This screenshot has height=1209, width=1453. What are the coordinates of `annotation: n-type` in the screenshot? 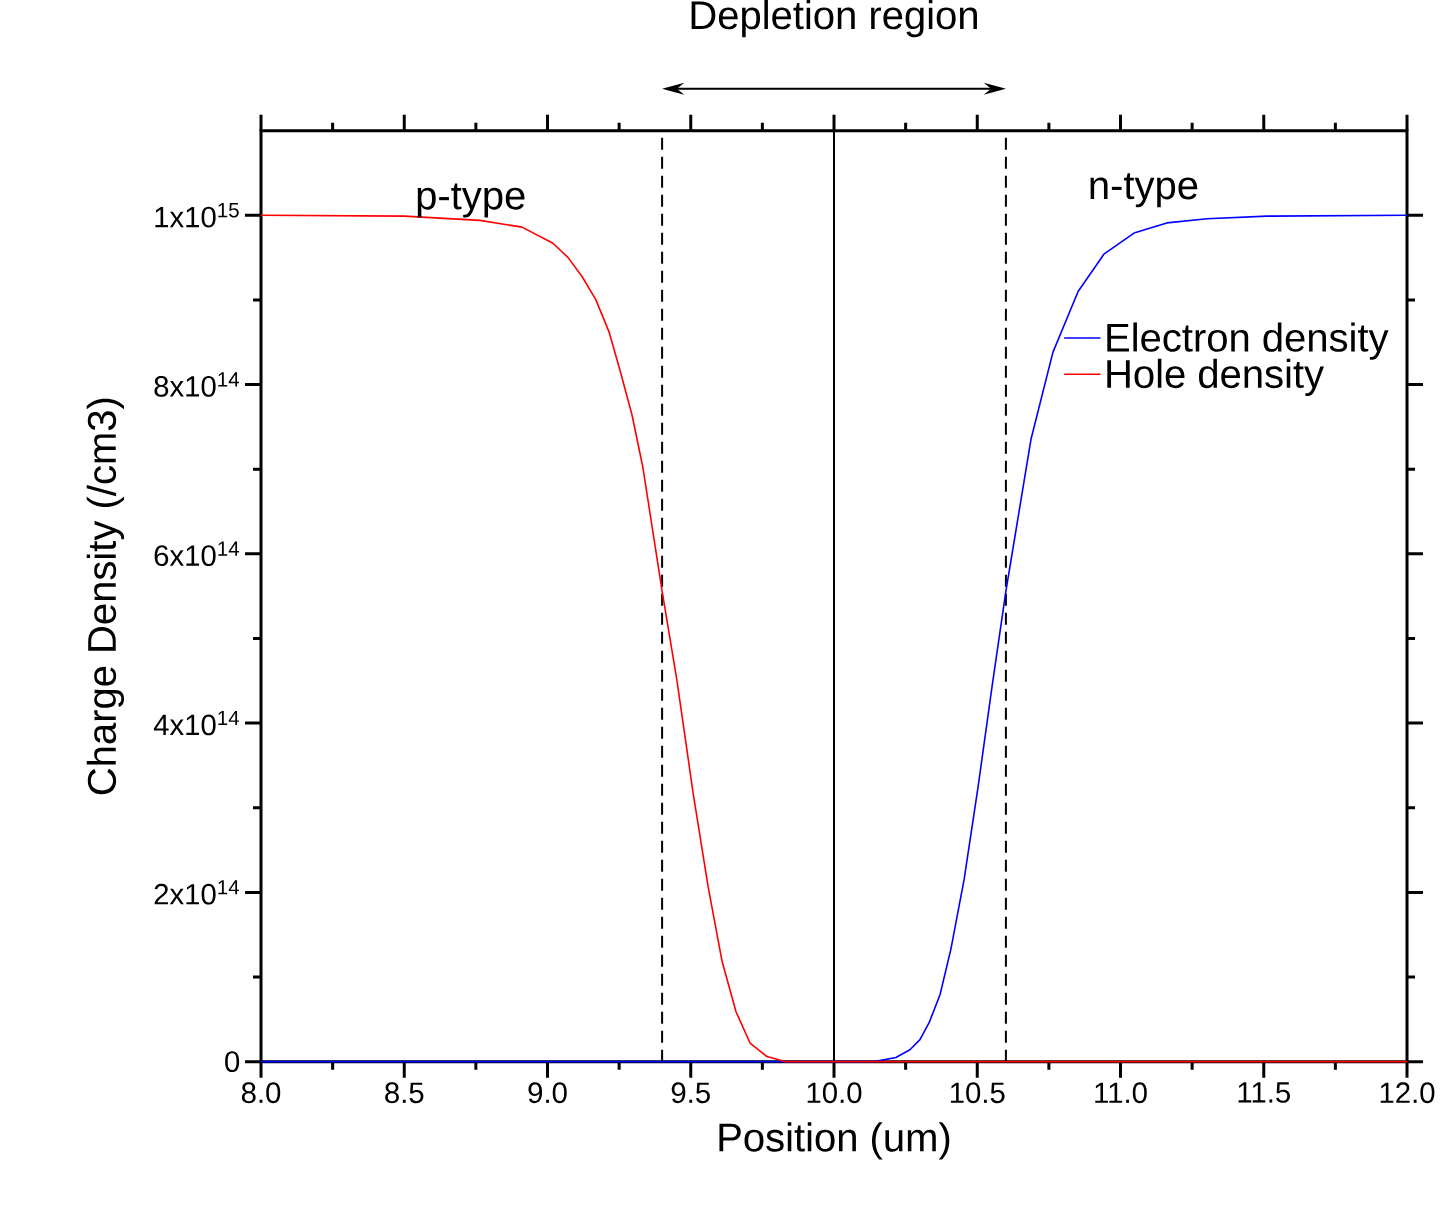 It's located at (1144, 190).